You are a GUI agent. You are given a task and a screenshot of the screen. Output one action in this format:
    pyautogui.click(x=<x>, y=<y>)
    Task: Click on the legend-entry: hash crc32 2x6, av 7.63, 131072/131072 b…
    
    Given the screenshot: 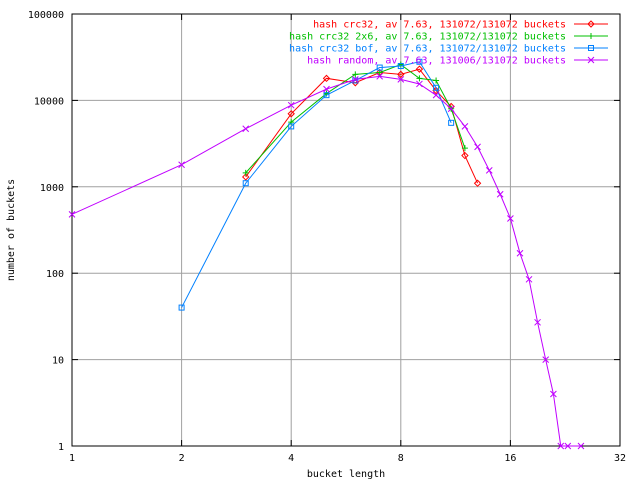 What is the action you would take?
    pyautogui.click(x=448, y=37)
    